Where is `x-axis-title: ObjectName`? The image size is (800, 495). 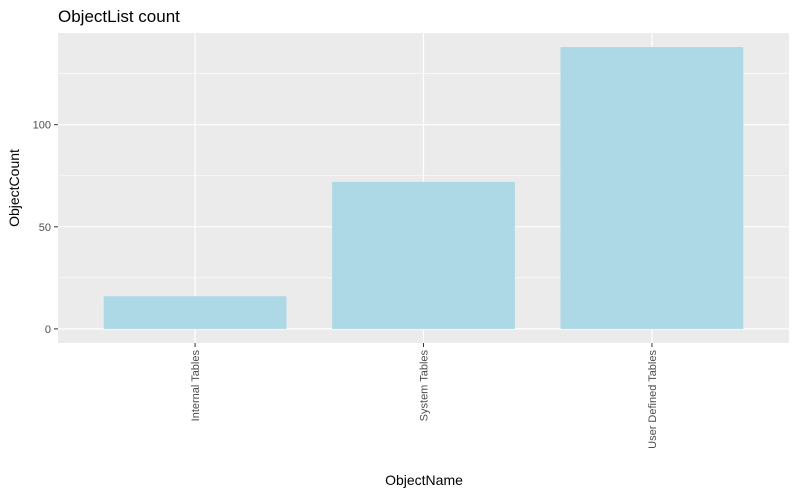
x-axis-title: ObjectName is located at coordinates (424, 480).